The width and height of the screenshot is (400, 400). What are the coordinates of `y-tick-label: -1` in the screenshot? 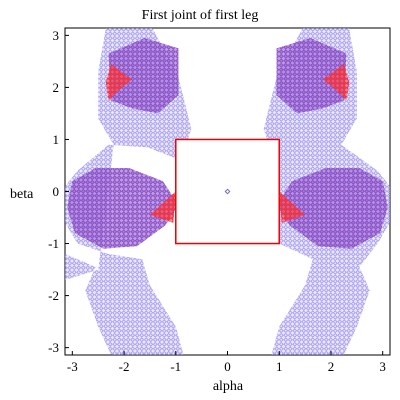 It's located at (53, 243).